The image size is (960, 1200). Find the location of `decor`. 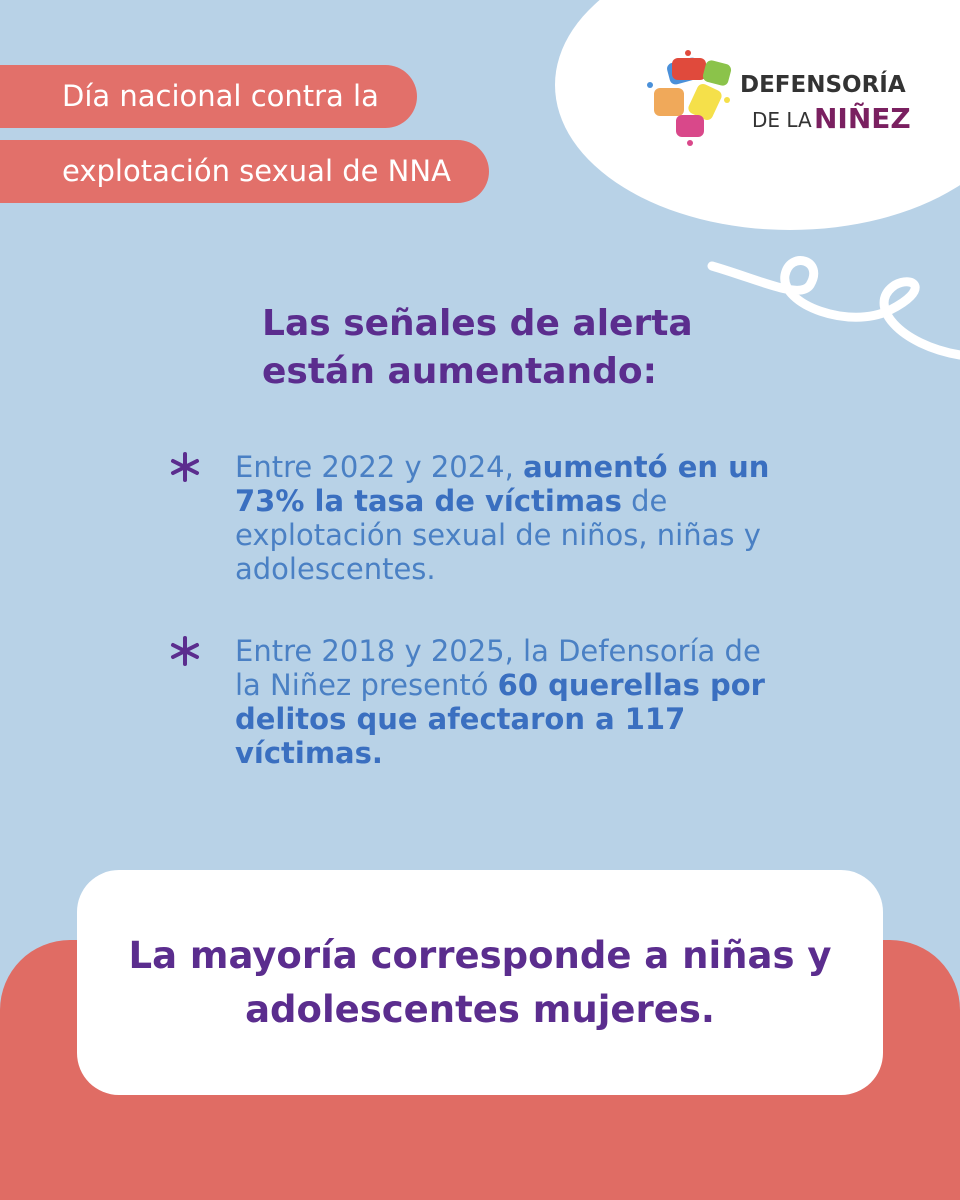

decor is located at coordinates (757, 180).